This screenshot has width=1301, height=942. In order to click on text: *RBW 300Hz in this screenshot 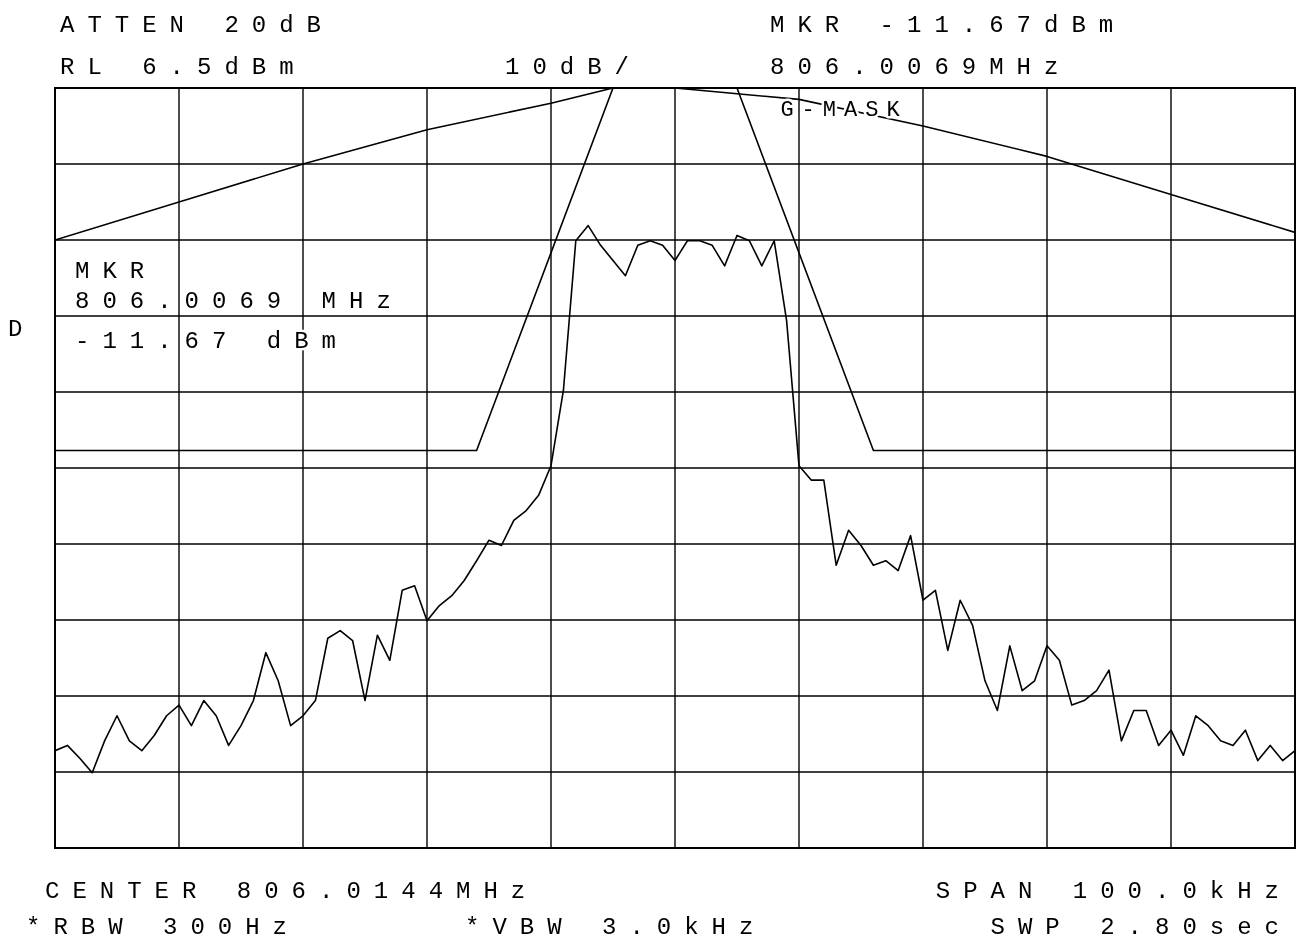, I will do `click(163, 927)`.